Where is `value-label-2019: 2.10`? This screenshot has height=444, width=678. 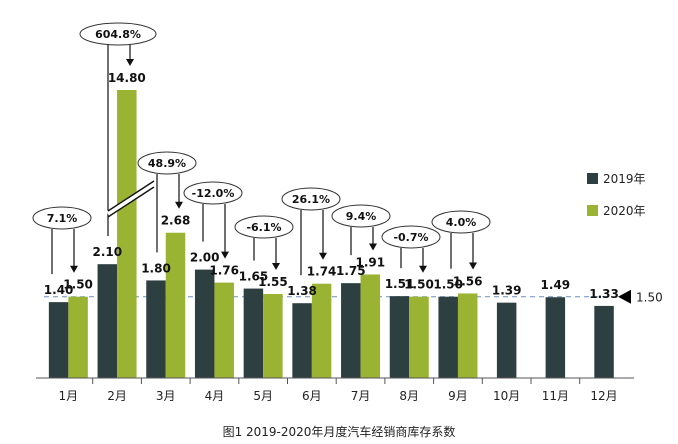 value-label-2019: 2.10 is located at coordinates (107, 252).